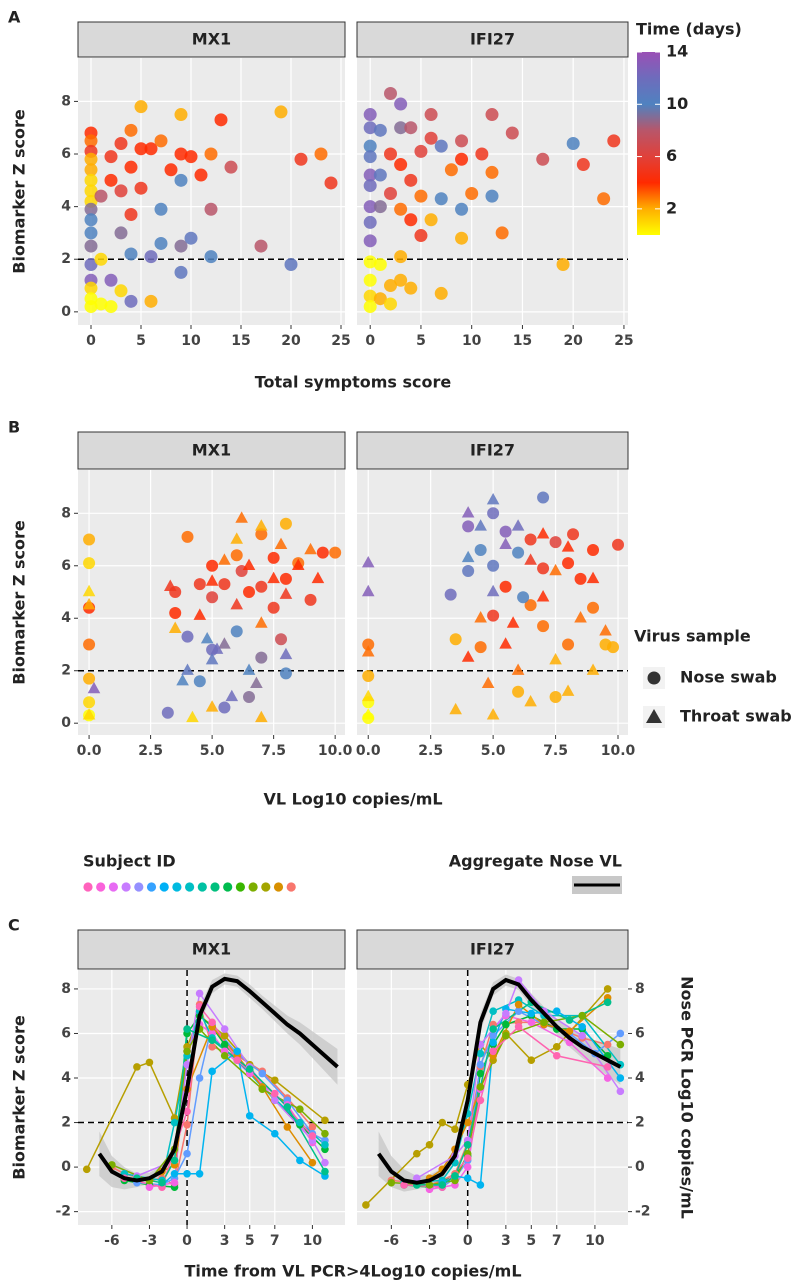 The image size is (803, 1288). What do you see at coordinates (640, 989) in the screenshot?
I see `y2-tick-label: 8` at bounding box center [640, 989].